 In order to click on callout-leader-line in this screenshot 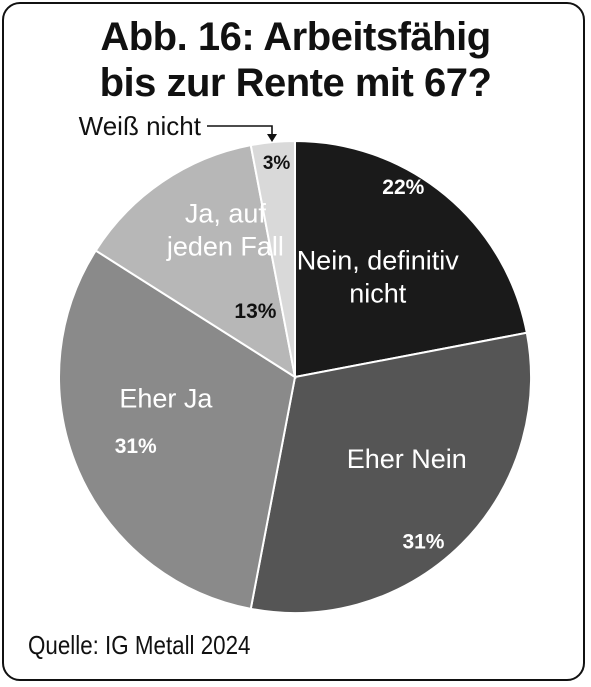, I will do `click(240, 130)`.